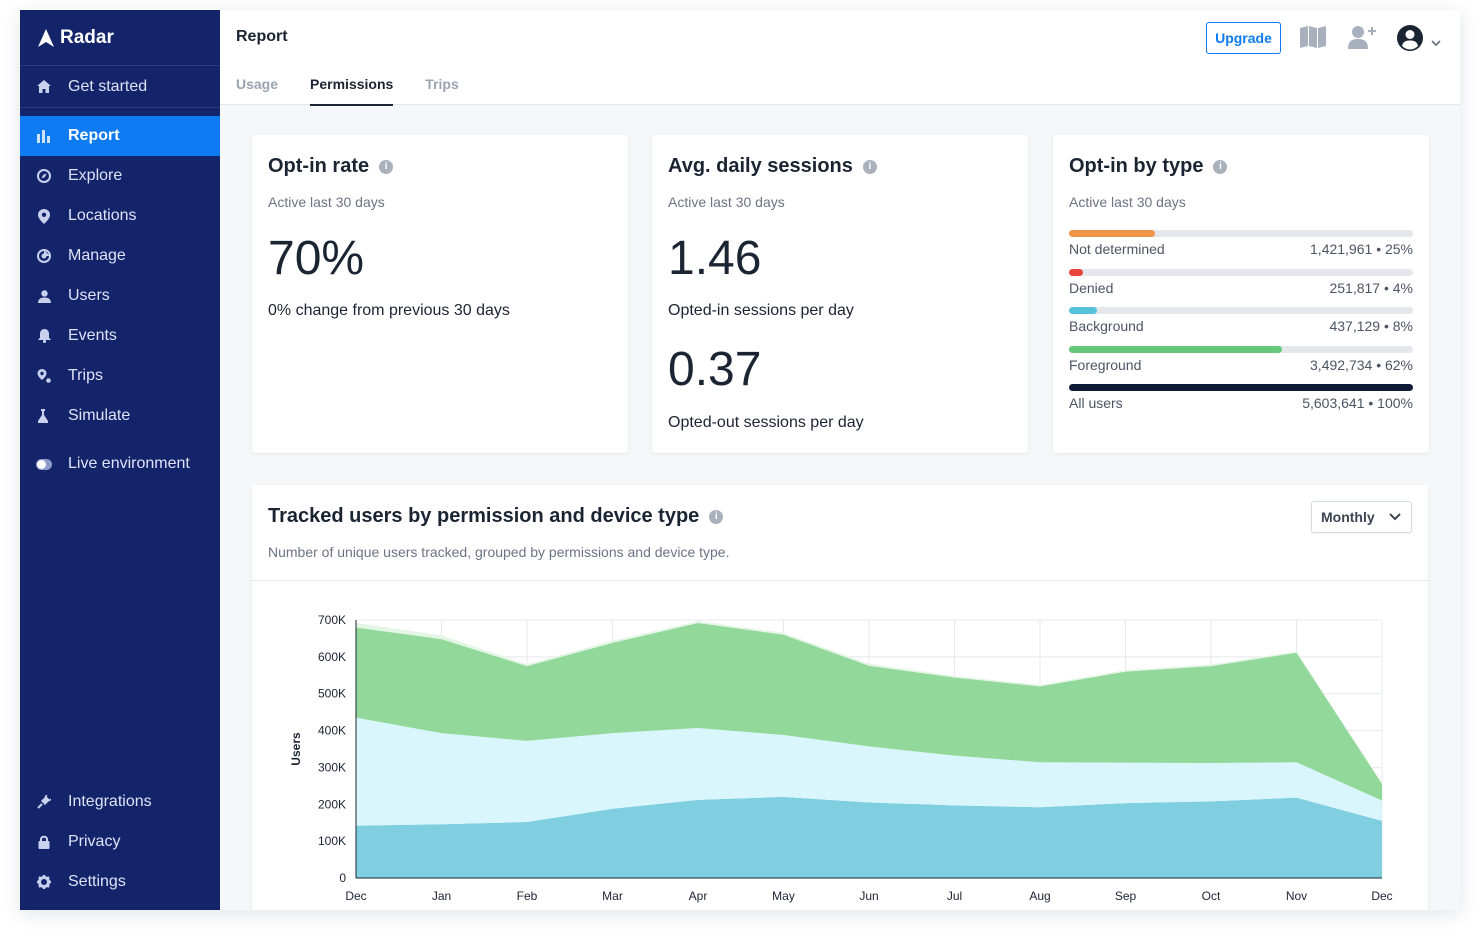  Describe the element at coordinates (442, 84) in the screenshot. I see `tab-trips: Trips` at that location.